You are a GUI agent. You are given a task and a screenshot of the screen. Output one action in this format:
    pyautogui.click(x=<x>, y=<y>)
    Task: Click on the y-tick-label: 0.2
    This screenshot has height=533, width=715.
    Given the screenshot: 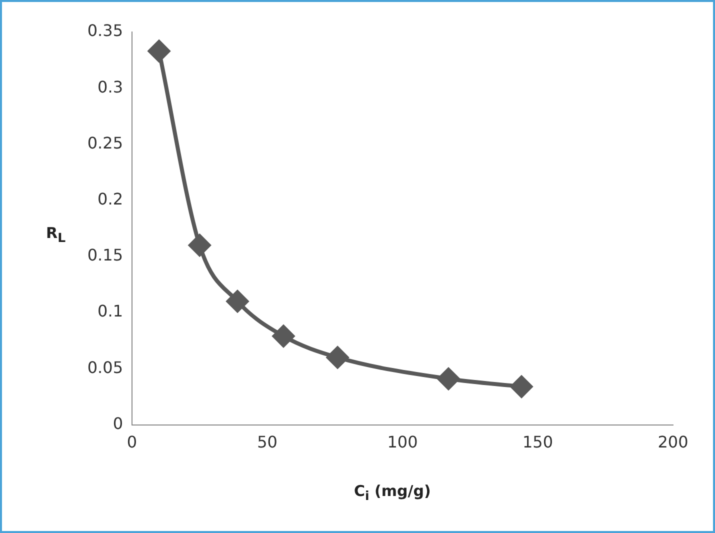 What is the action you would take?
    pyautogui.click(x=110, y=199)
    